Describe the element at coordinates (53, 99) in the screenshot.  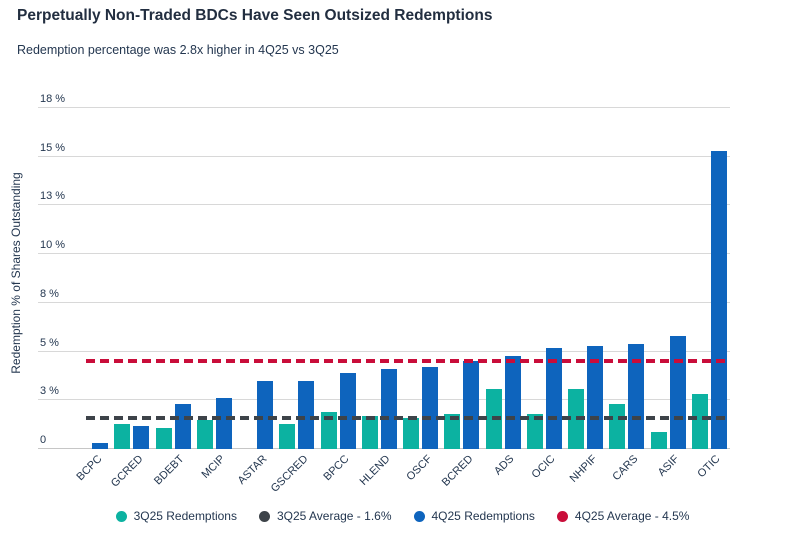
I see `y-tick-label: 18 %` at that location.